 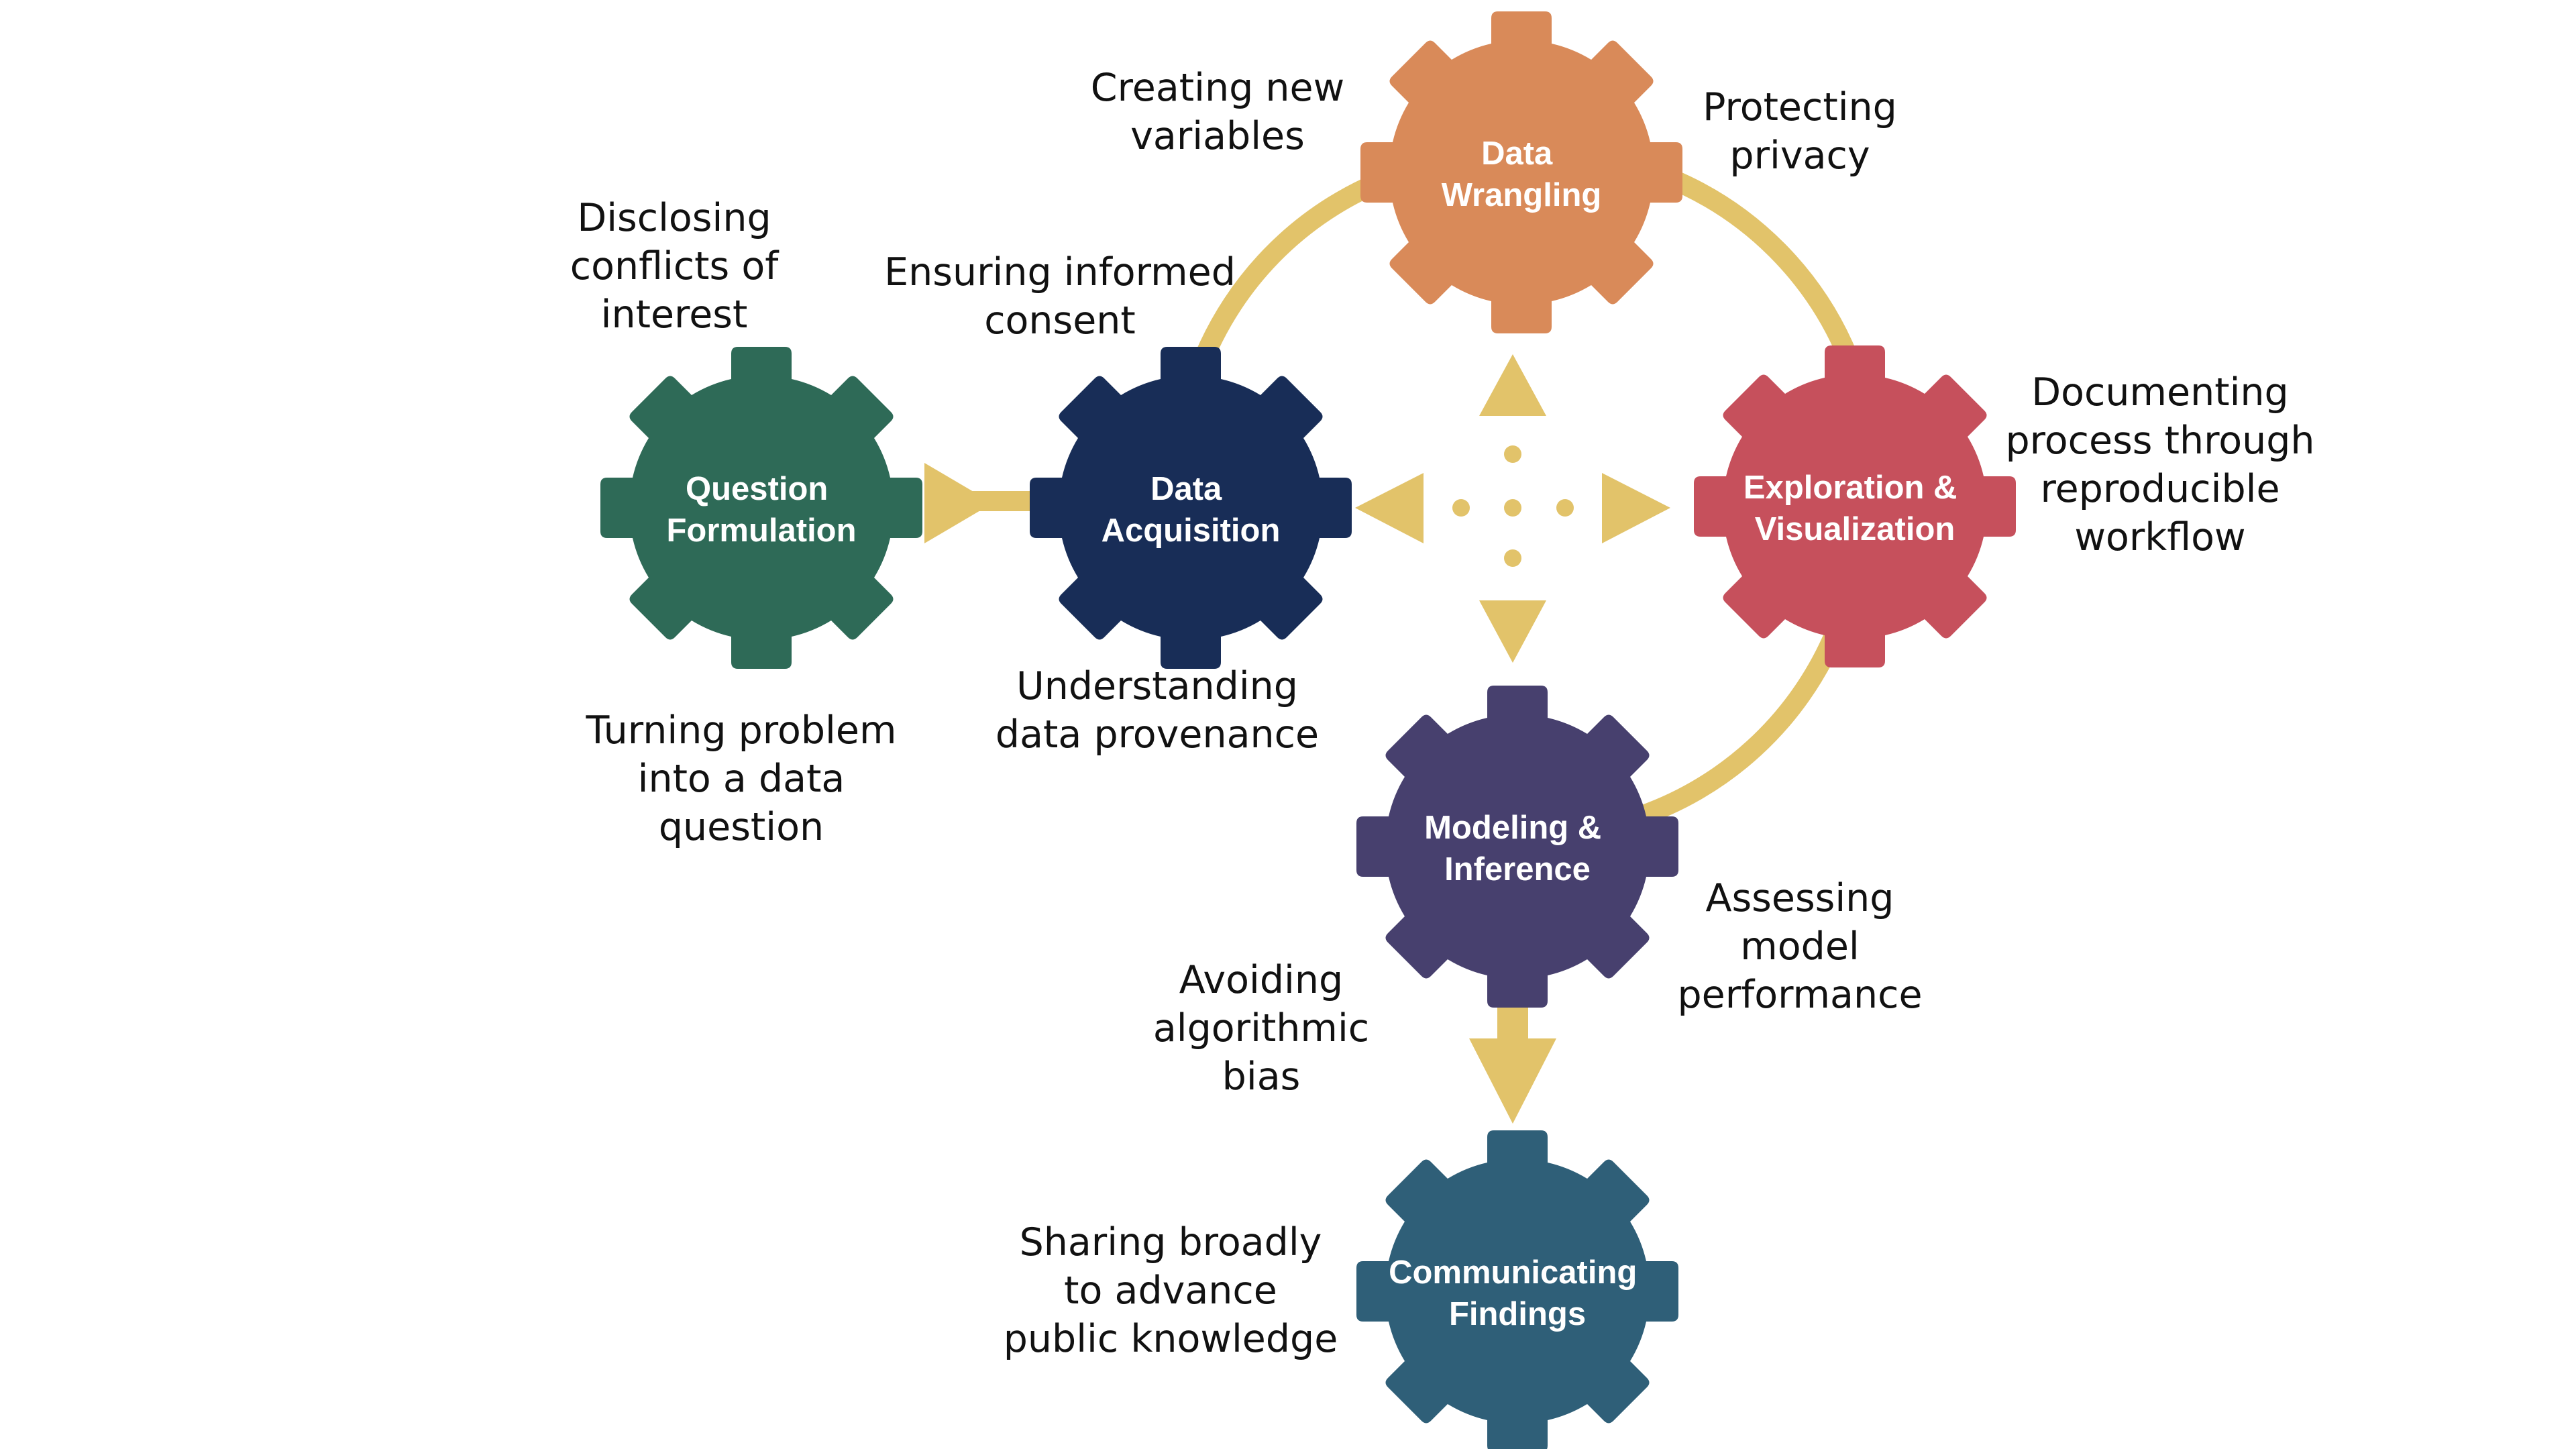 I want to click on note-line: model, so click(x=1800, y=946).